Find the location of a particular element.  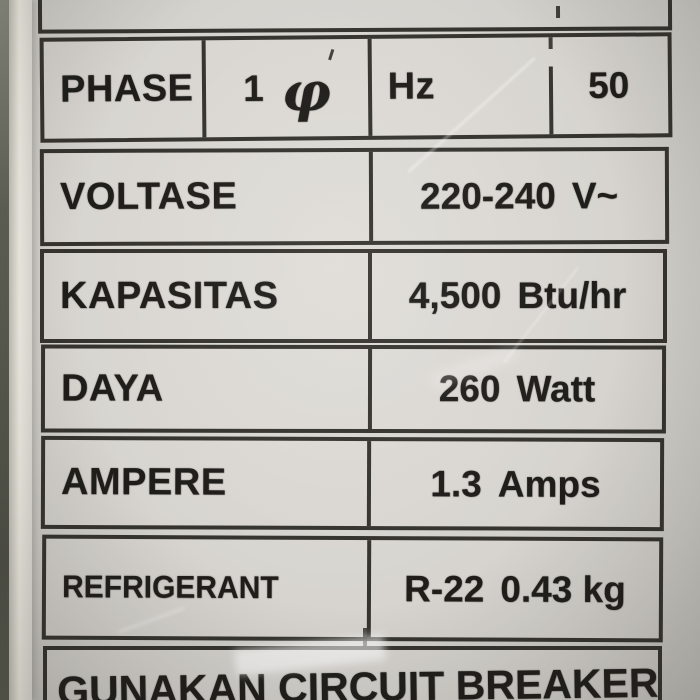

kapasitas-label-cell: KAPASITAS is located at coordinates (208, 296).